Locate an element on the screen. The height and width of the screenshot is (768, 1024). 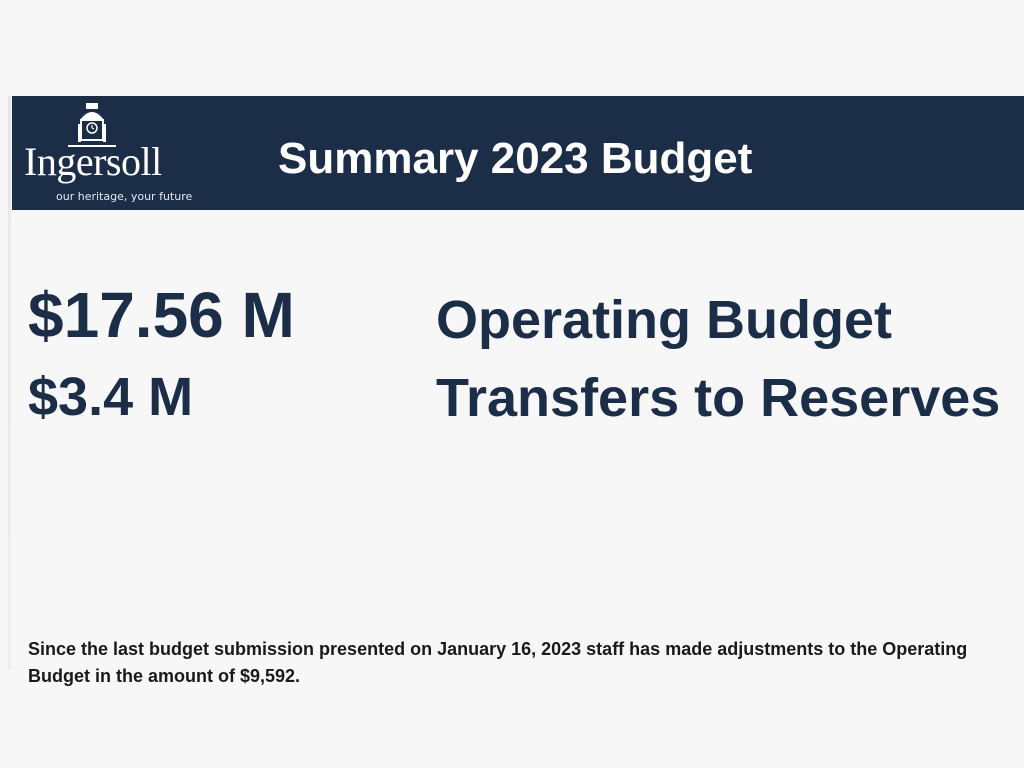
logo-wordmark: Ingersoll is located at coordinates (93, 161).